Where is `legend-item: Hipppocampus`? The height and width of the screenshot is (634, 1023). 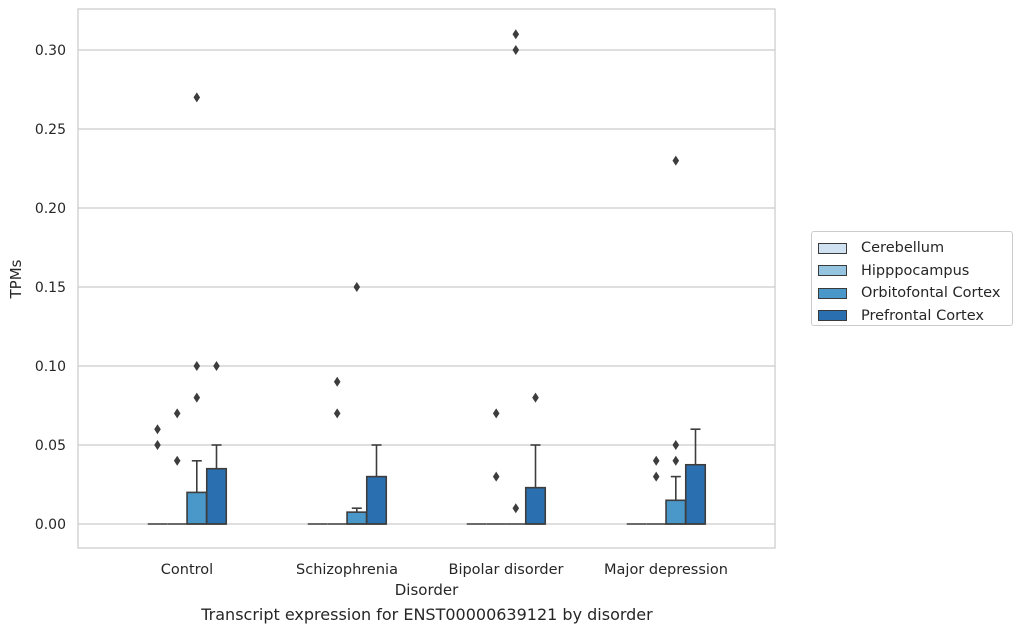
legend-item: Hipppocampus is located at coordinates (915, 271).